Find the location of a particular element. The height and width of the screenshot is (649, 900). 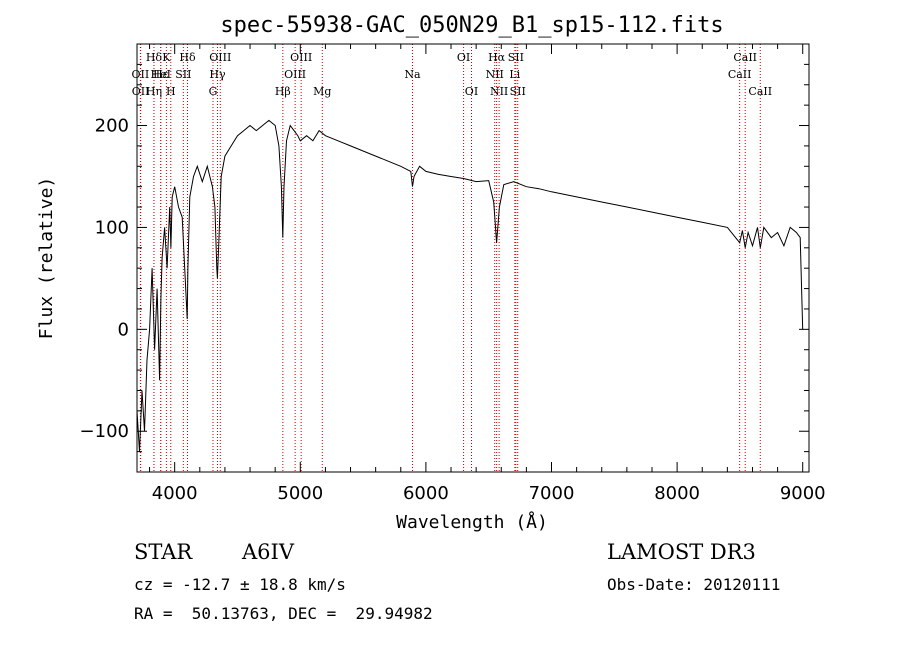

line-label: HeI is located at coordinates (161, 74).